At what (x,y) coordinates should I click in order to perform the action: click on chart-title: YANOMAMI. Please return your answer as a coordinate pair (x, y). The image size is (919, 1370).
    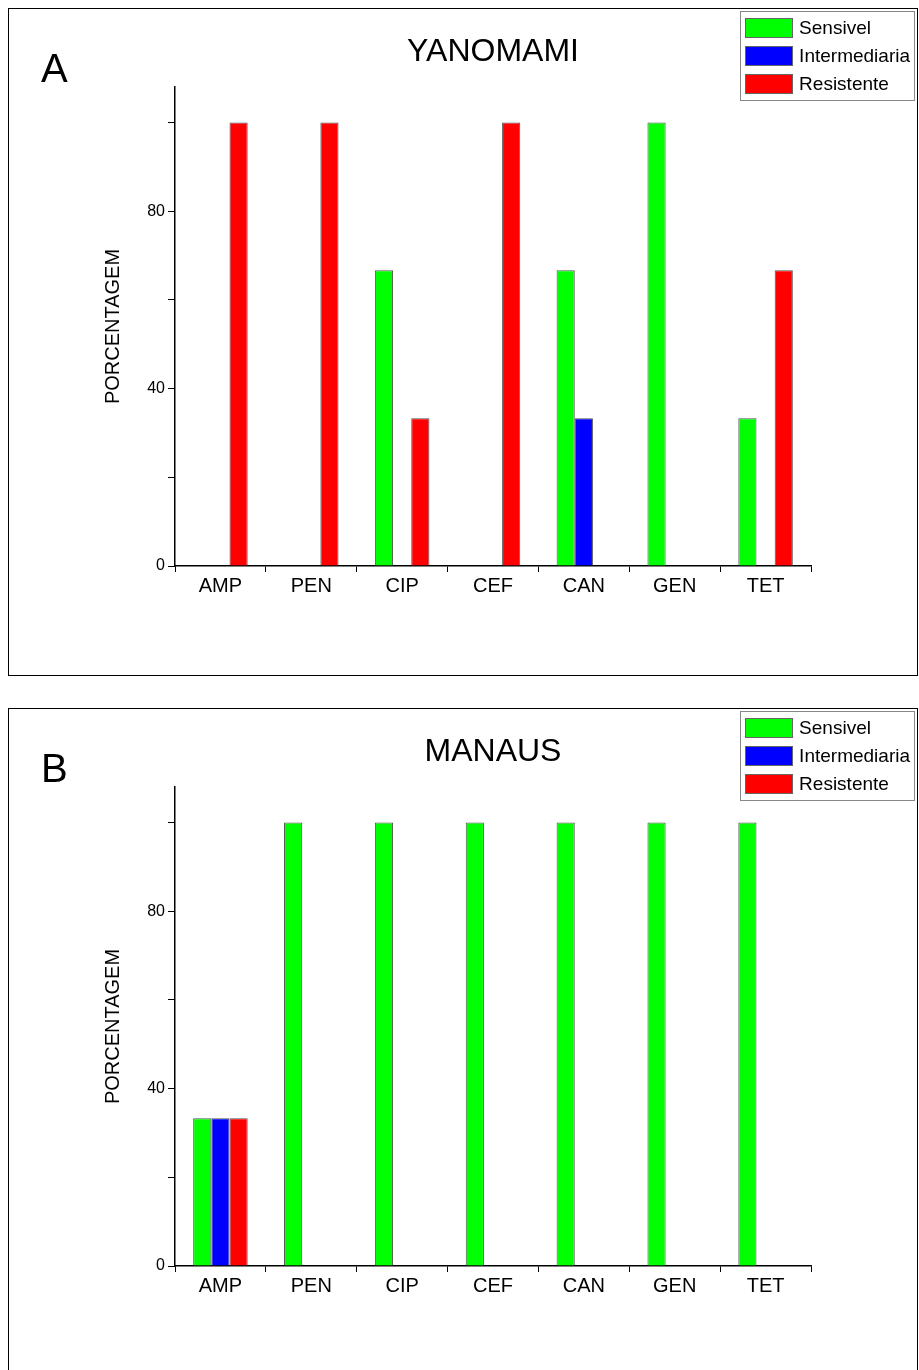
    Looking at the image, I should click on (493, 49).